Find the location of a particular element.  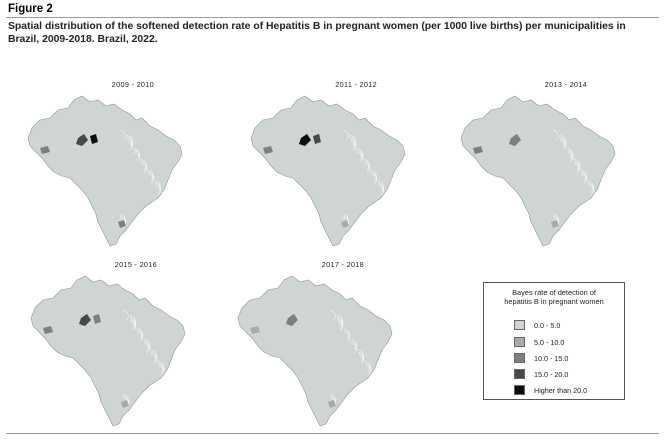

legend-label: 15.0 - 20.0 is located at coordinates (551, 374).